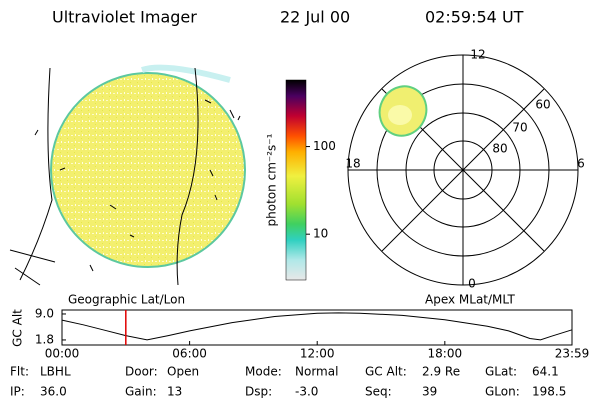  What do you see at coordinates (258, 392) in the screenshot?
I see `field-label: Dsp:` at bounding box center [258, 392].